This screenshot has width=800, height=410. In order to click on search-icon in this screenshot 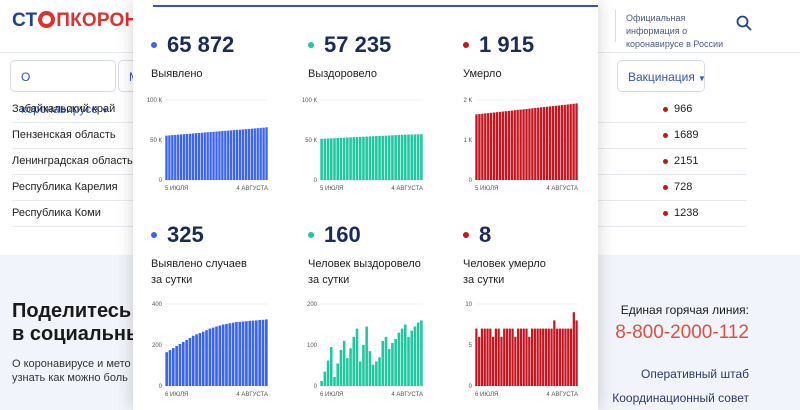, I will do `click(744, 23)`.